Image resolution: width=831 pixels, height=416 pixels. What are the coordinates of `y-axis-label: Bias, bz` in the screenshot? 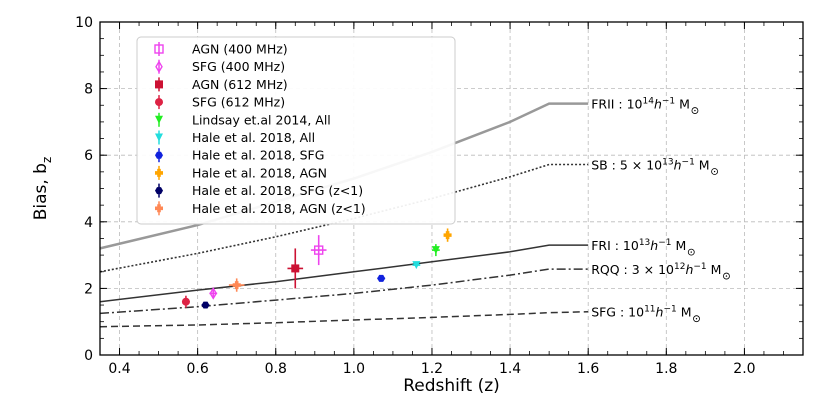 It's located at (42, 189).